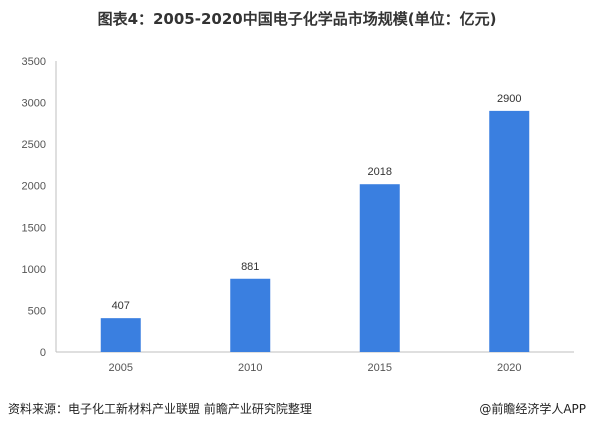  Describe the element at coordinates (43, 353) in the screenshot. I see `y-tick-label: 0` at that location.